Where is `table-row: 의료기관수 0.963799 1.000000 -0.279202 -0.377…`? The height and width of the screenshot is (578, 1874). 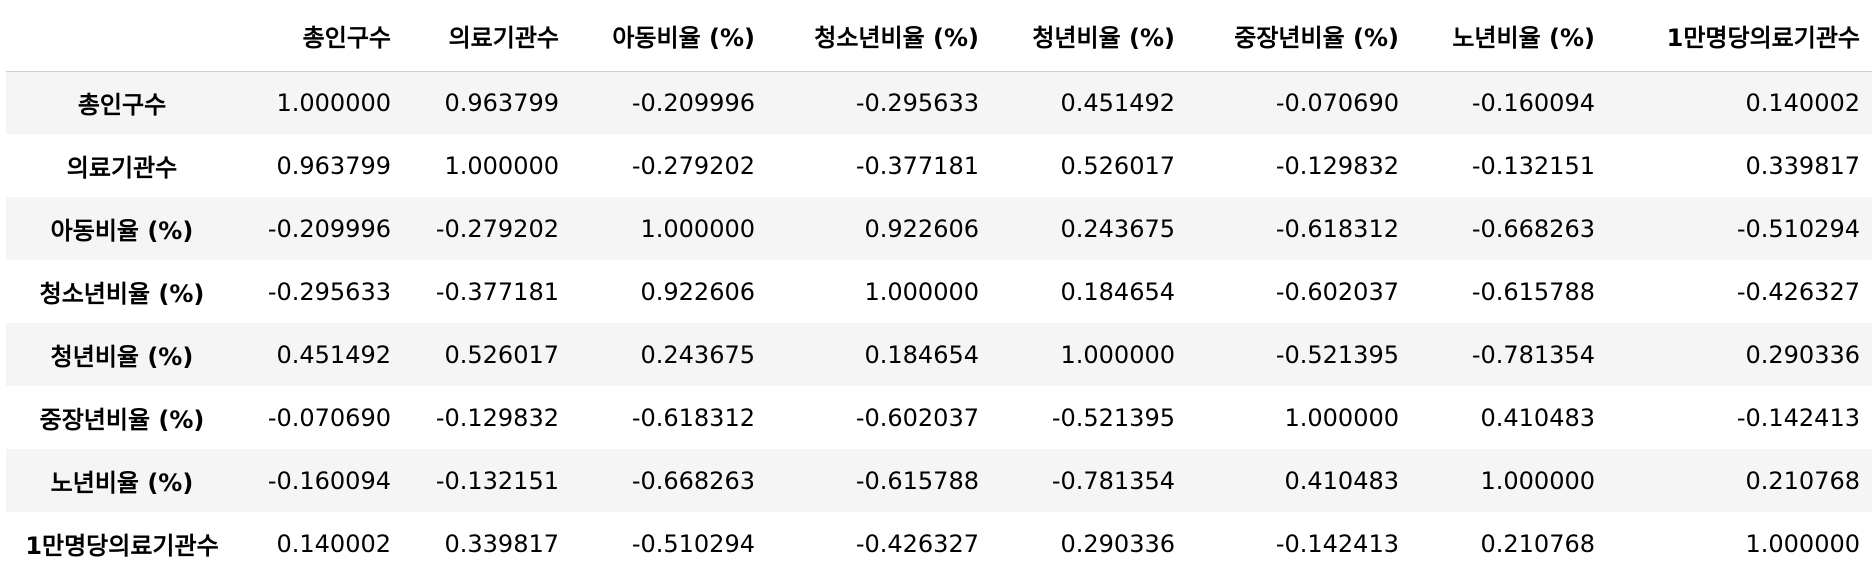 table-row: 의료기관수 0.963799 1.000000 -0.279202 -0.377… is located at coordinates (939, 165).